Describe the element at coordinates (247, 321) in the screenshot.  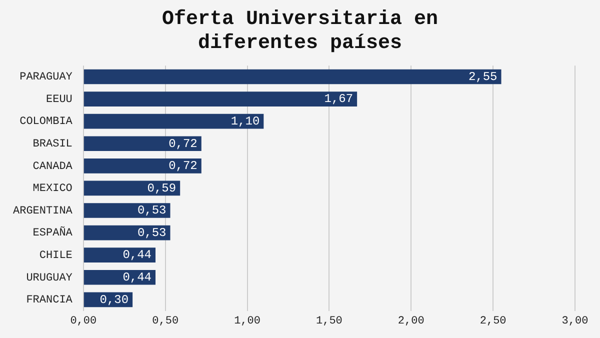
I see `x-tick-label: 1,00` at that location.